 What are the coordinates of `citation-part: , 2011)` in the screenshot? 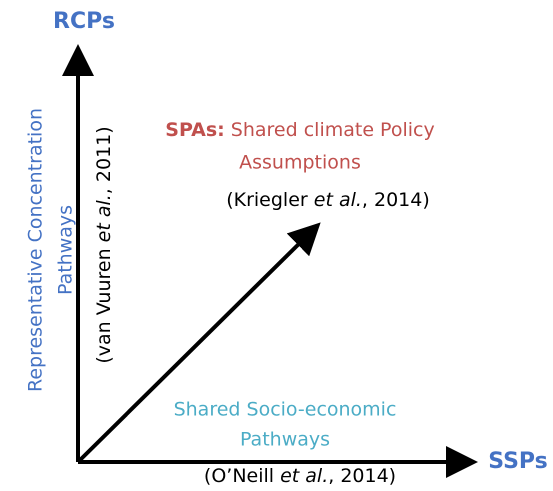 It's located at (104, 160).